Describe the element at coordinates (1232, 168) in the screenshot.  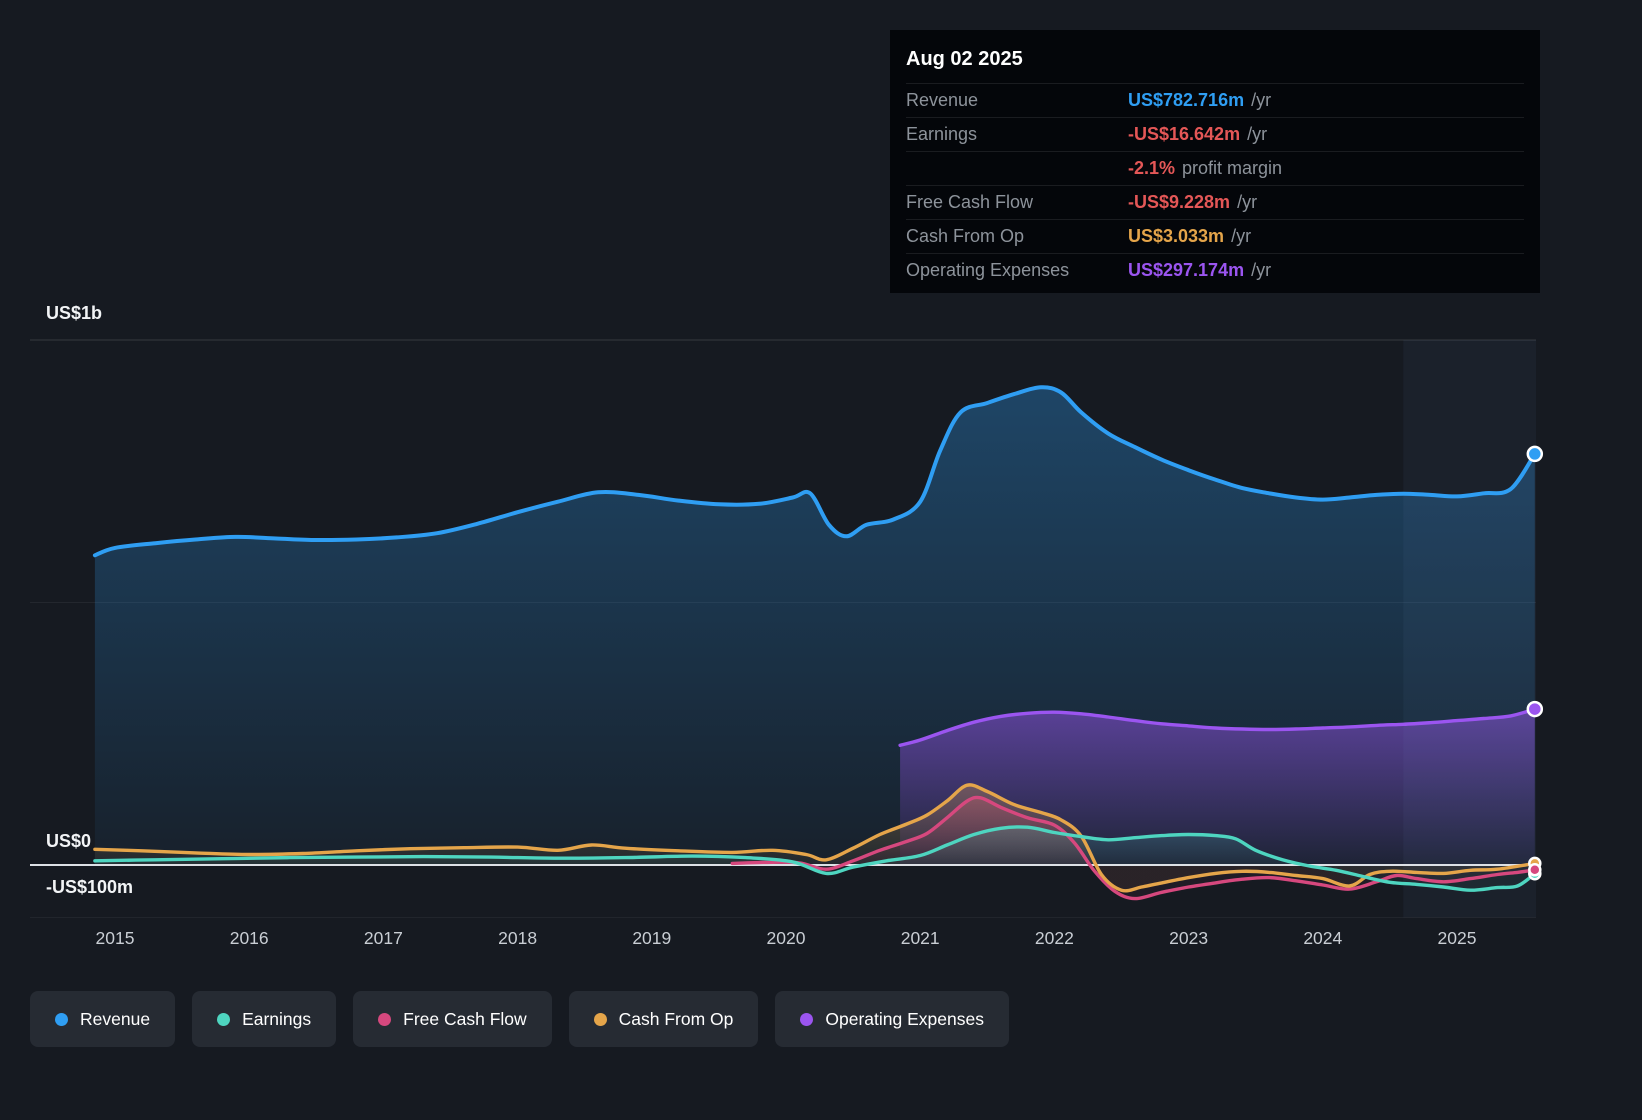
I see `tooltip-suffix: profit margin` at that location.